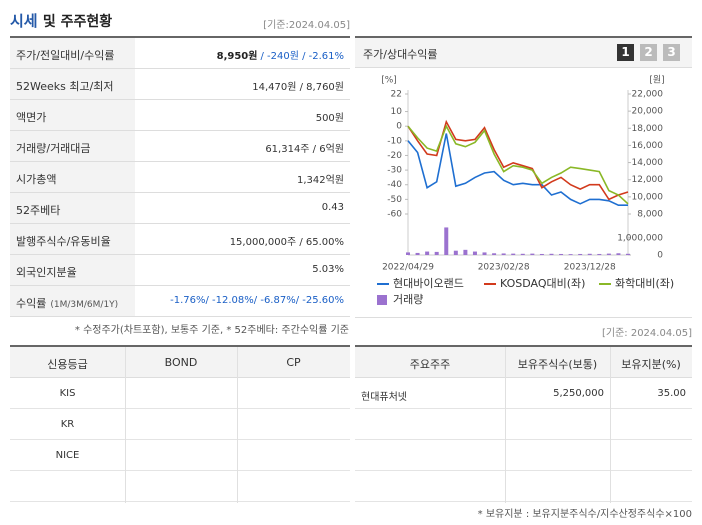 The image size is (702, 525). What do you see at coordinates (394, 156) in the screenshot?
I see `y-tick-label: -20` at bounding box center [394, 156].